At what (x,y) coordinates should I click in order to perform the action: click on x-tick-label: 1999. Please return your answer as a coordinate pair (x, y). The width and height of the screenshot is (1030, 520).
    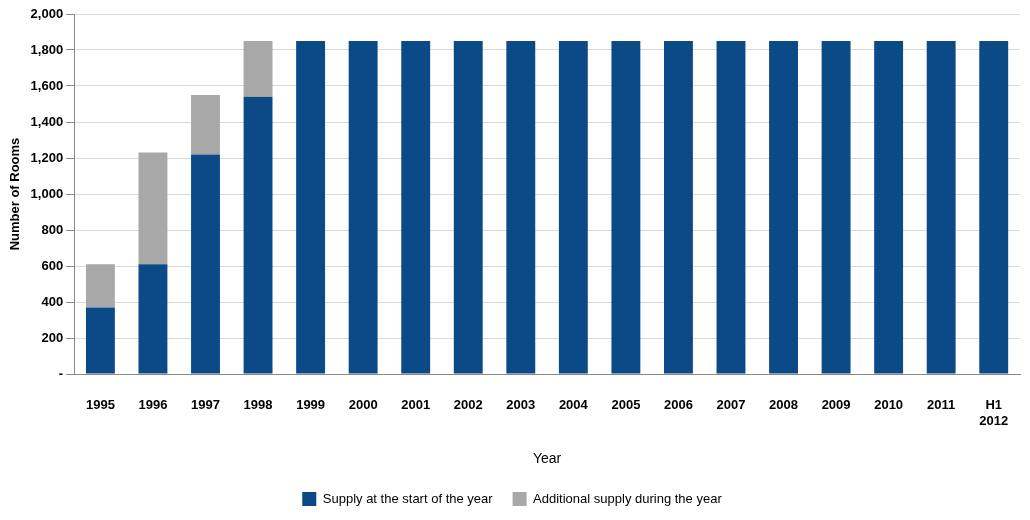
    Looking at the image, I should click on (311, 405).